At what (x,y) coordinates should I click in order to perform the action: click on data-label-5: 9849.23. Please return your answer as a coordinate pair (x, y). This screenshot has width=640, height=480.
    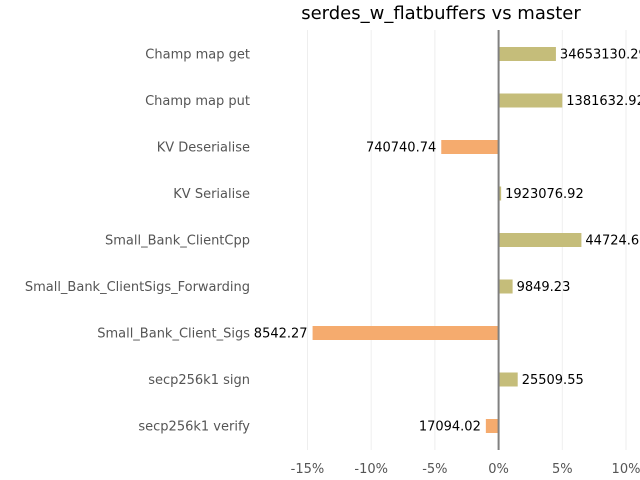
    Looking at the image, I should click on (544, 287).